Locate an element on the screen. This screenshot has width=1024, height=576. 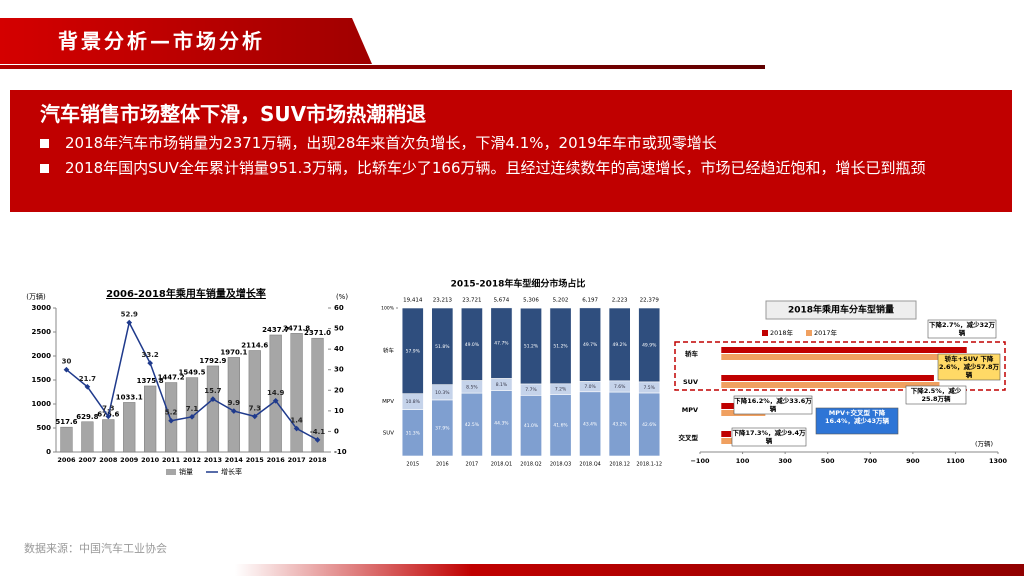
annotation: 下降2.5%，减少25.8万辆 is located at coordinates (936, 395).